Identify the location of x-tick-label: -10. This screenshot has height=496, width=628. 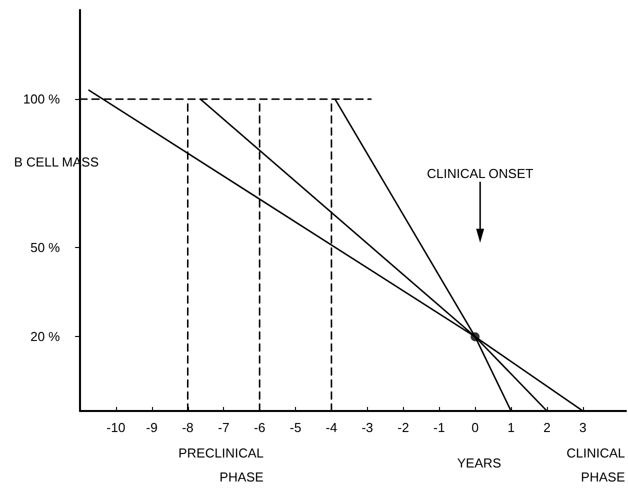
(116, 427).